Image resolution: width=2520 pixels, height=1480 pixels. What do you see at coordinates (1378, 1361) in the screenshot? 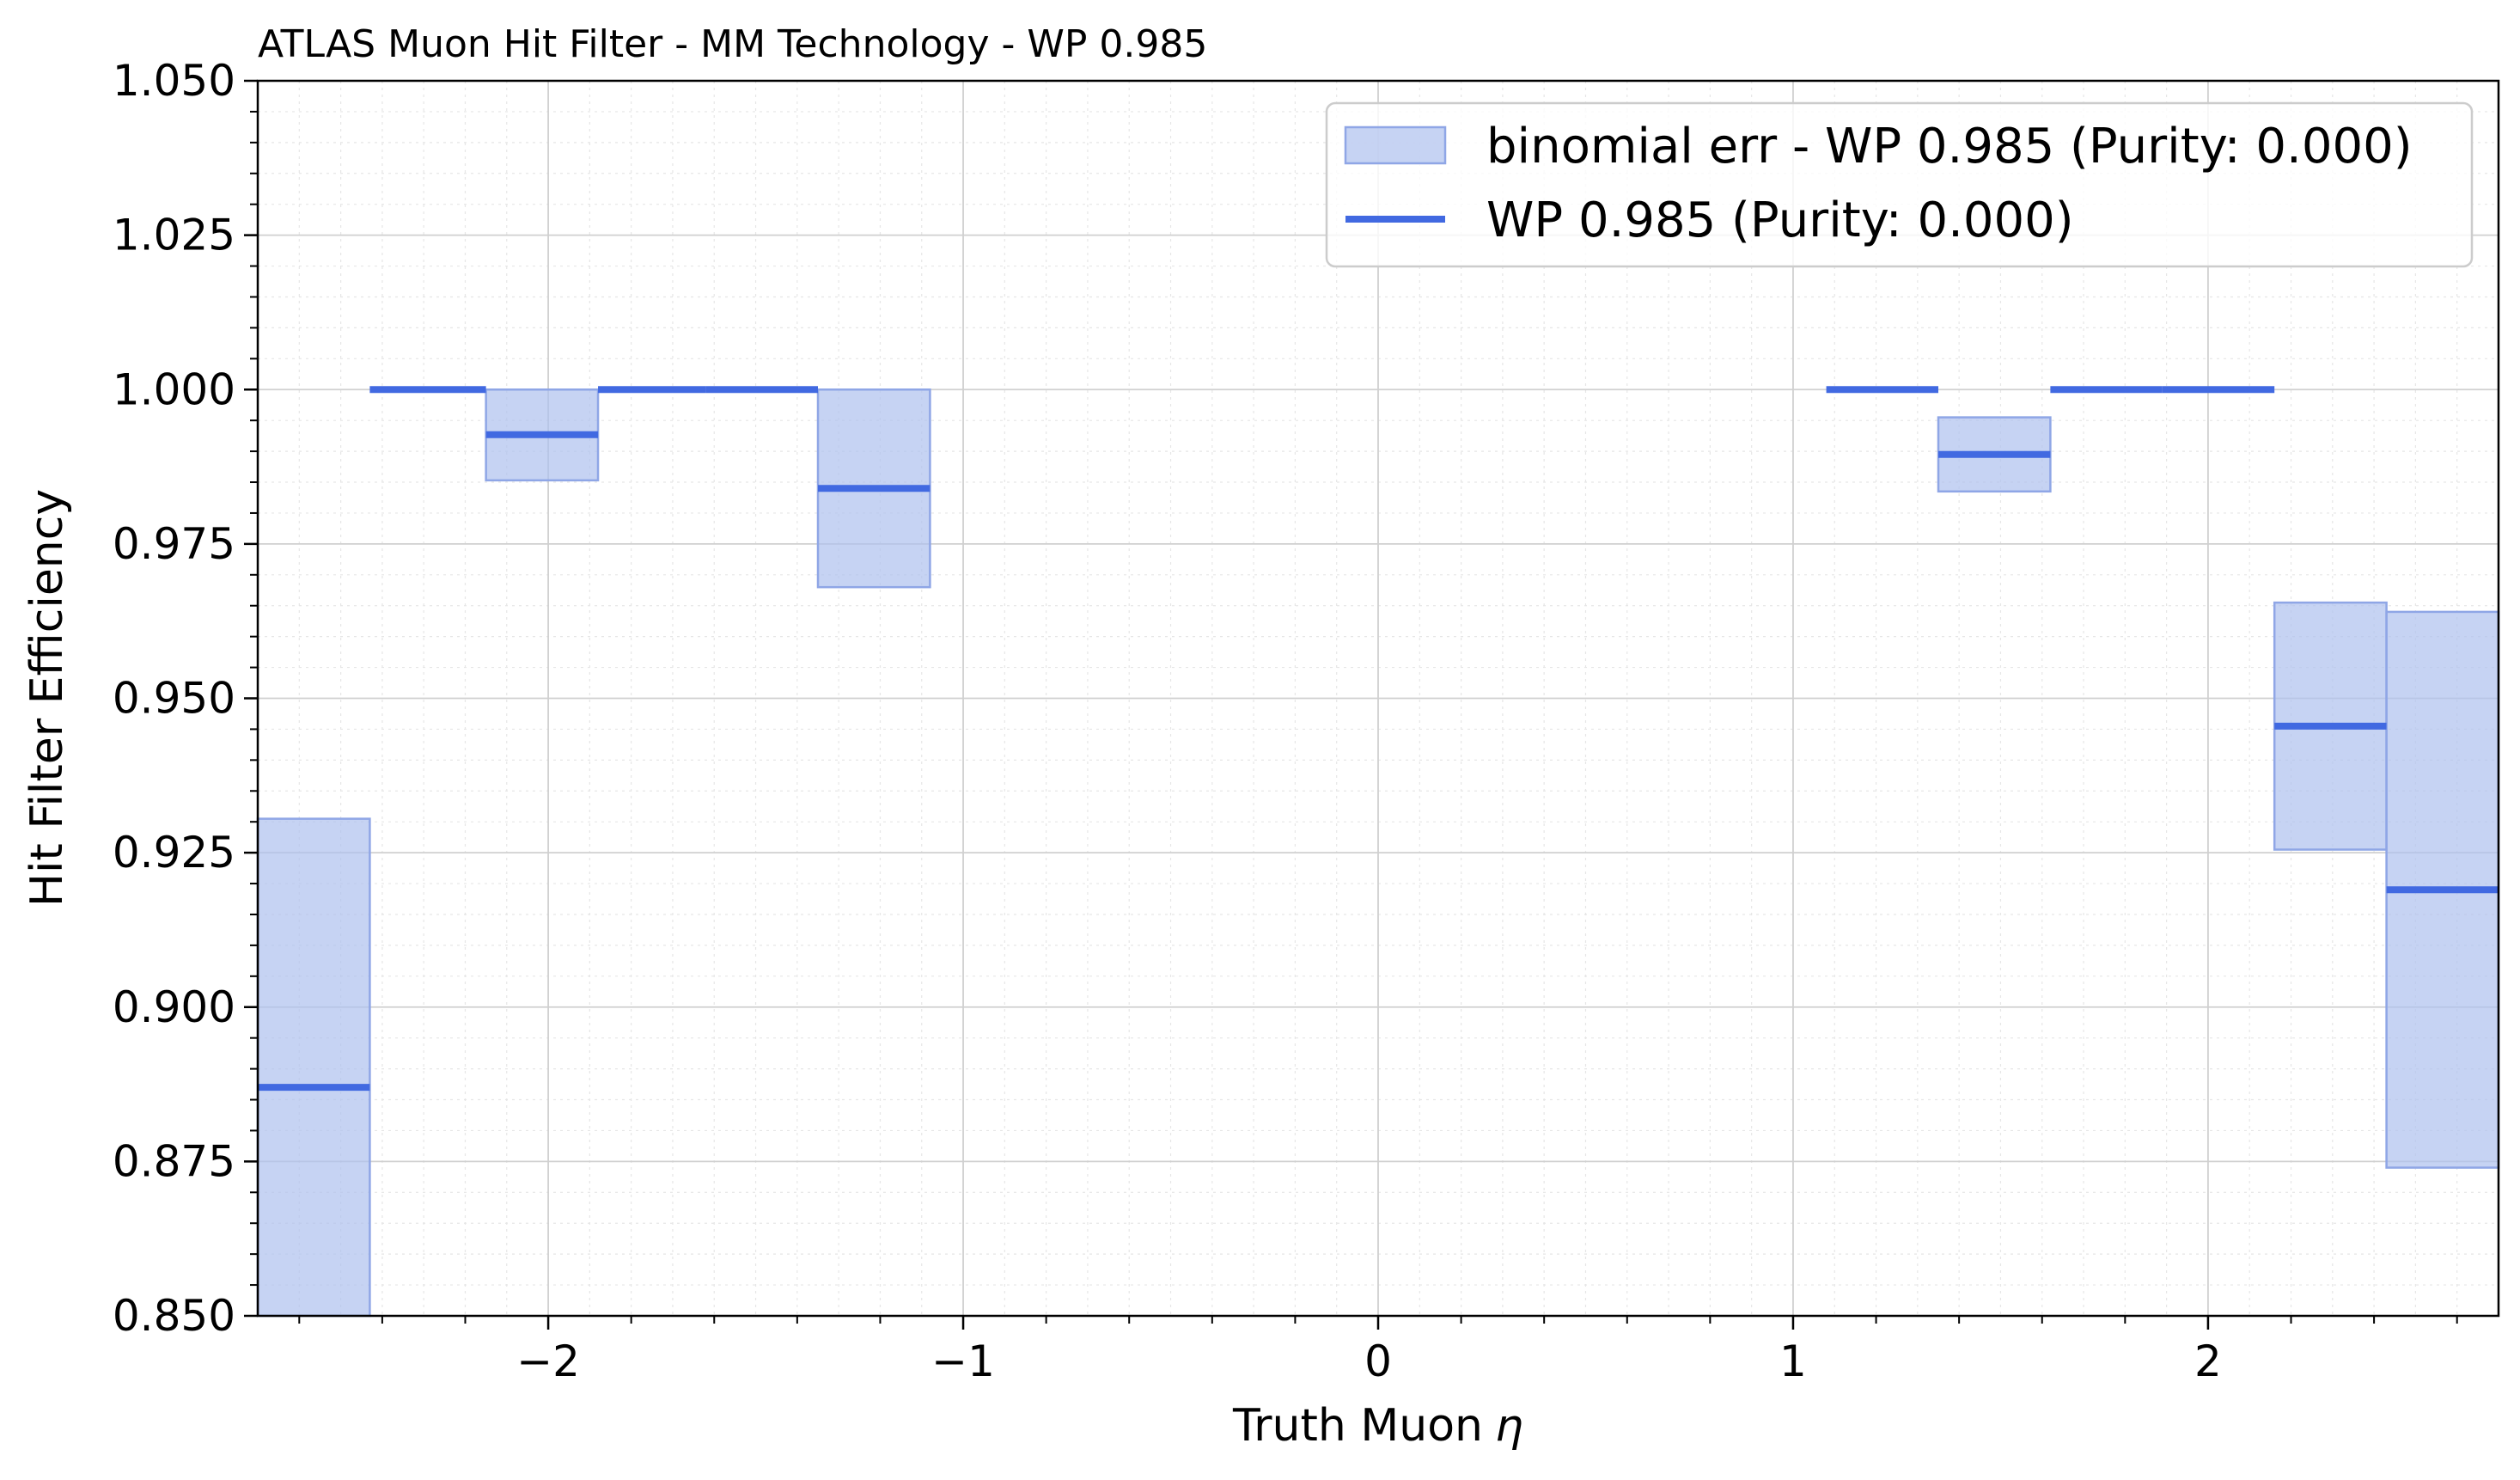
I see `x-tick-label: 0` at bounding box center [1378, 1361].